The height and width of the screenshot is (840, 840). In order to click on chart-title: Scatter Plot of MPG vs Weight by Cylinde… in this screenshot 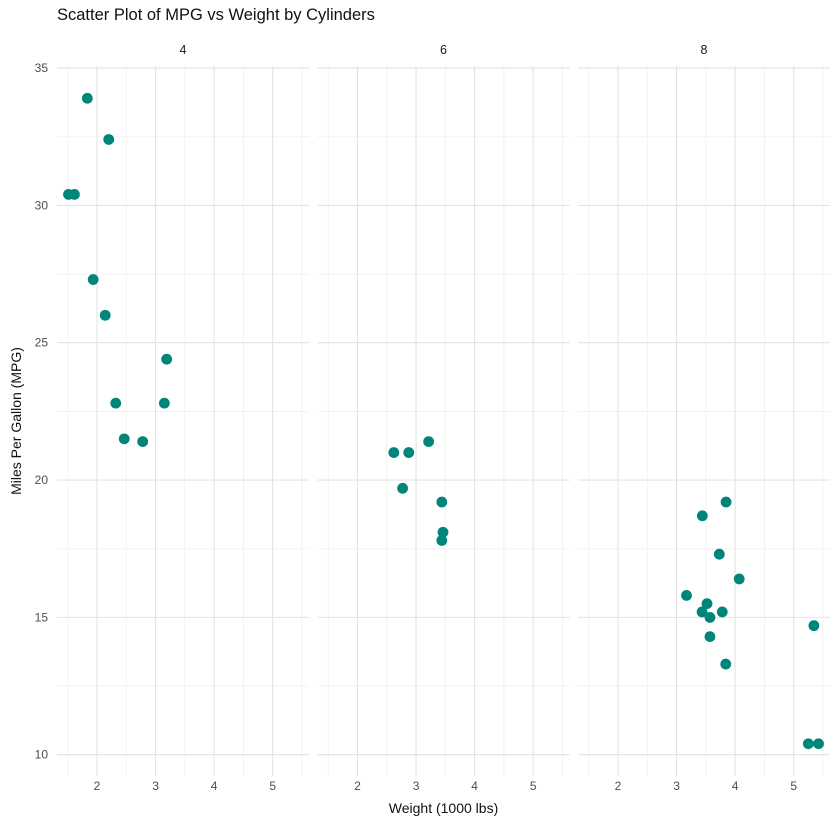, I will do `click(216, 15)`.